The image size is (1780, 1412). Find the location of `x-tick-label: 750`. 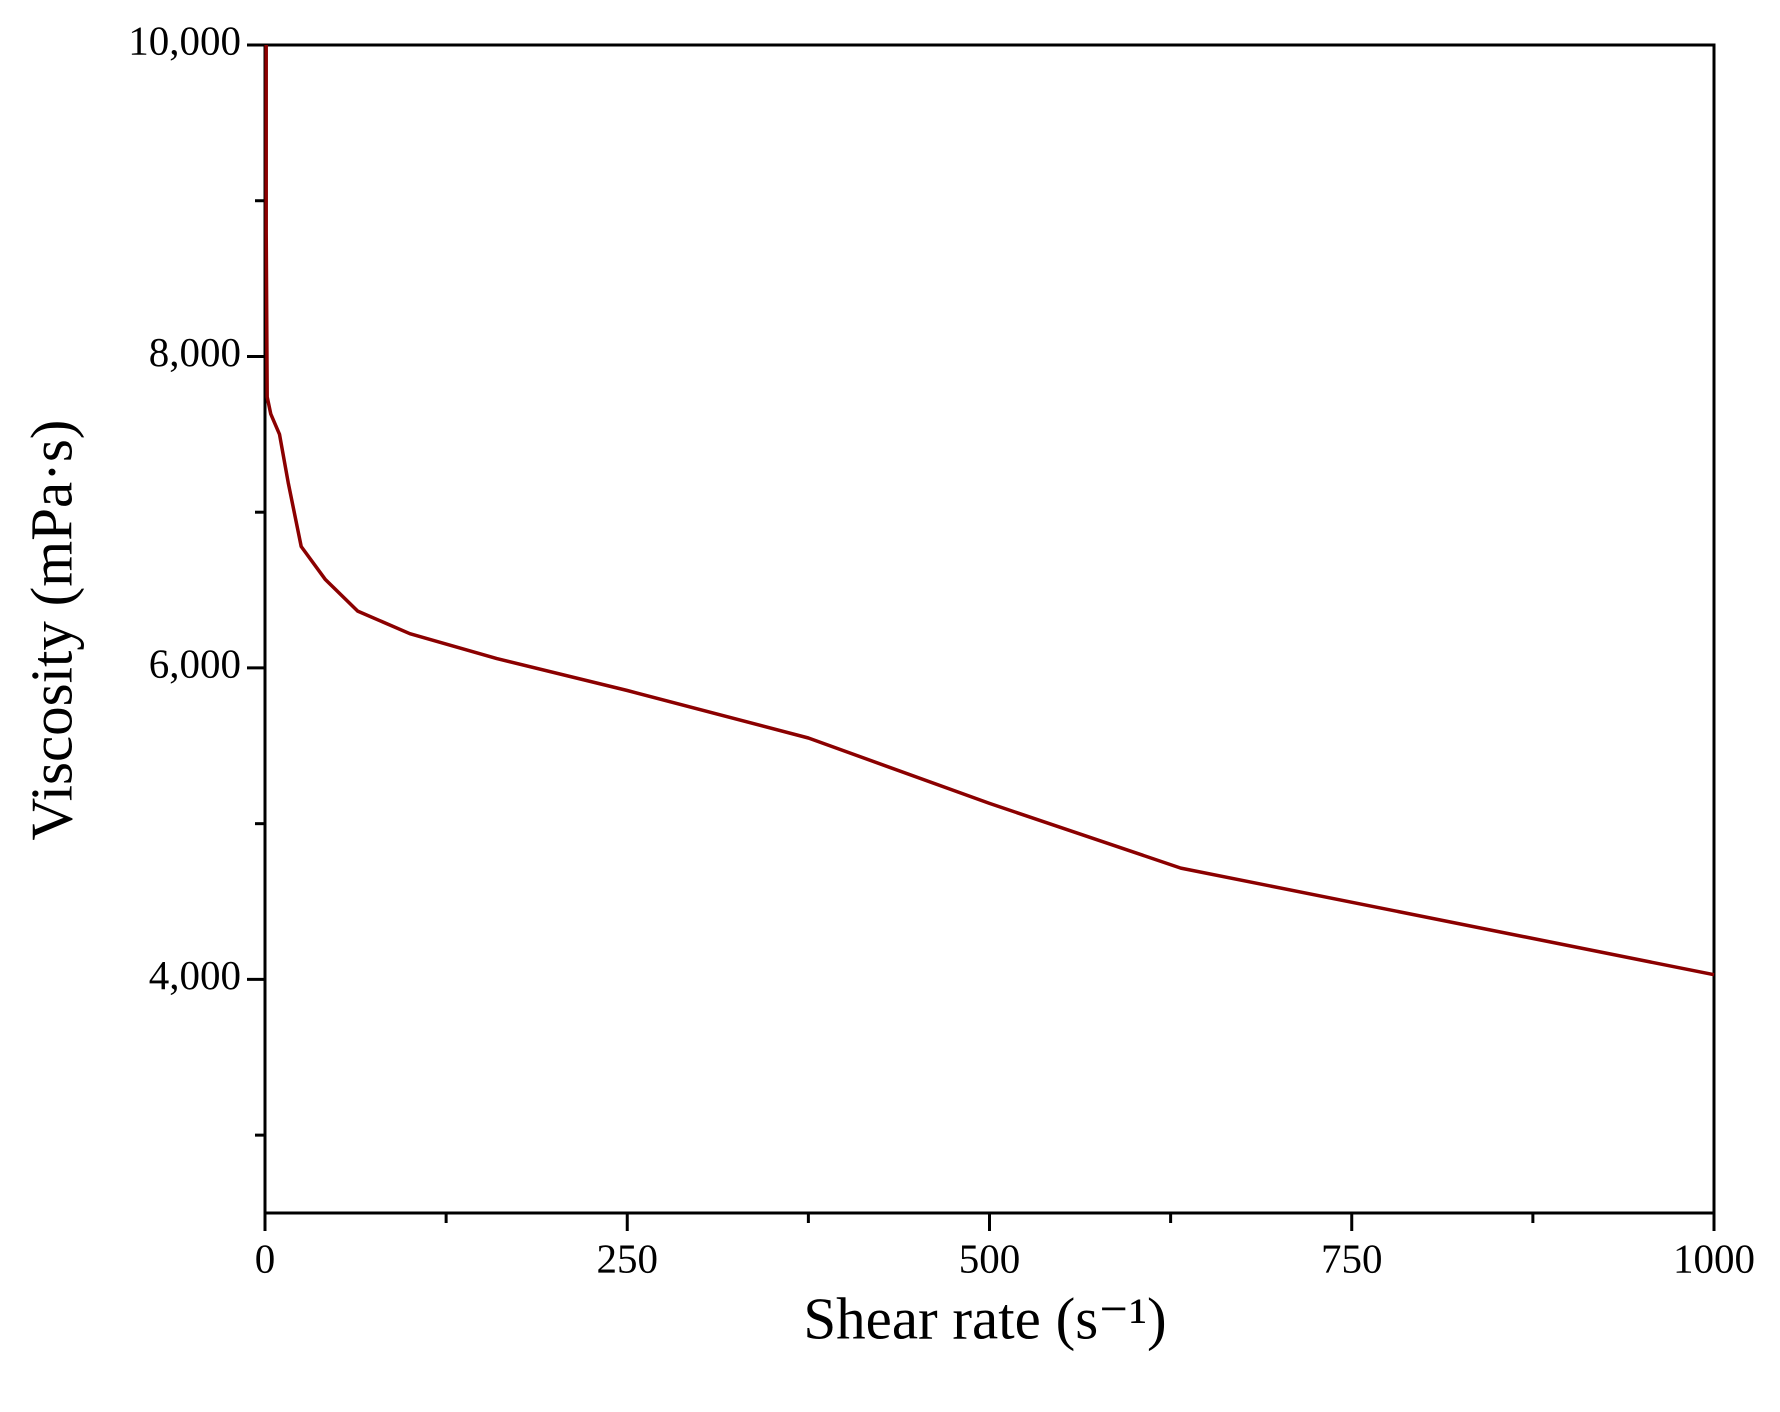

x-tick-label: 750 is located at coordinates (1352, 1258).